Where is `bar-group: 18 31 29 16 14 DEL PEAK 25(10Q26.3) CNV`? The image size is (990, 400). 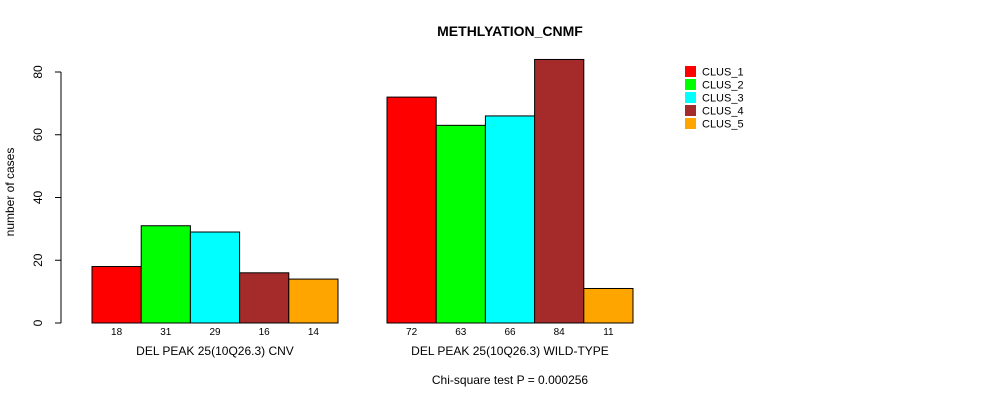 bar-group: 18 31 29 16 14 DEL PEAK 25(10Q26.3) CNV is located at coordinates (215, 291).